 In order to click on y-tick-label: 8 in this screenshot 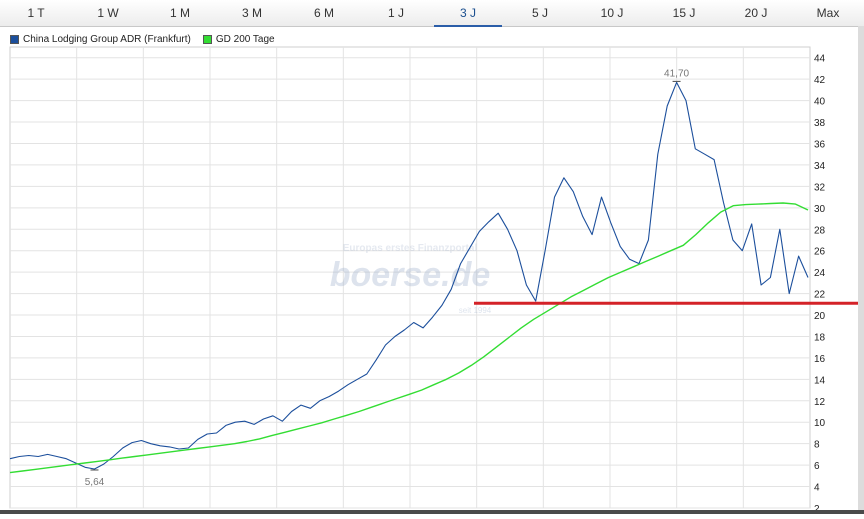, I will do `click(817, 445)`.